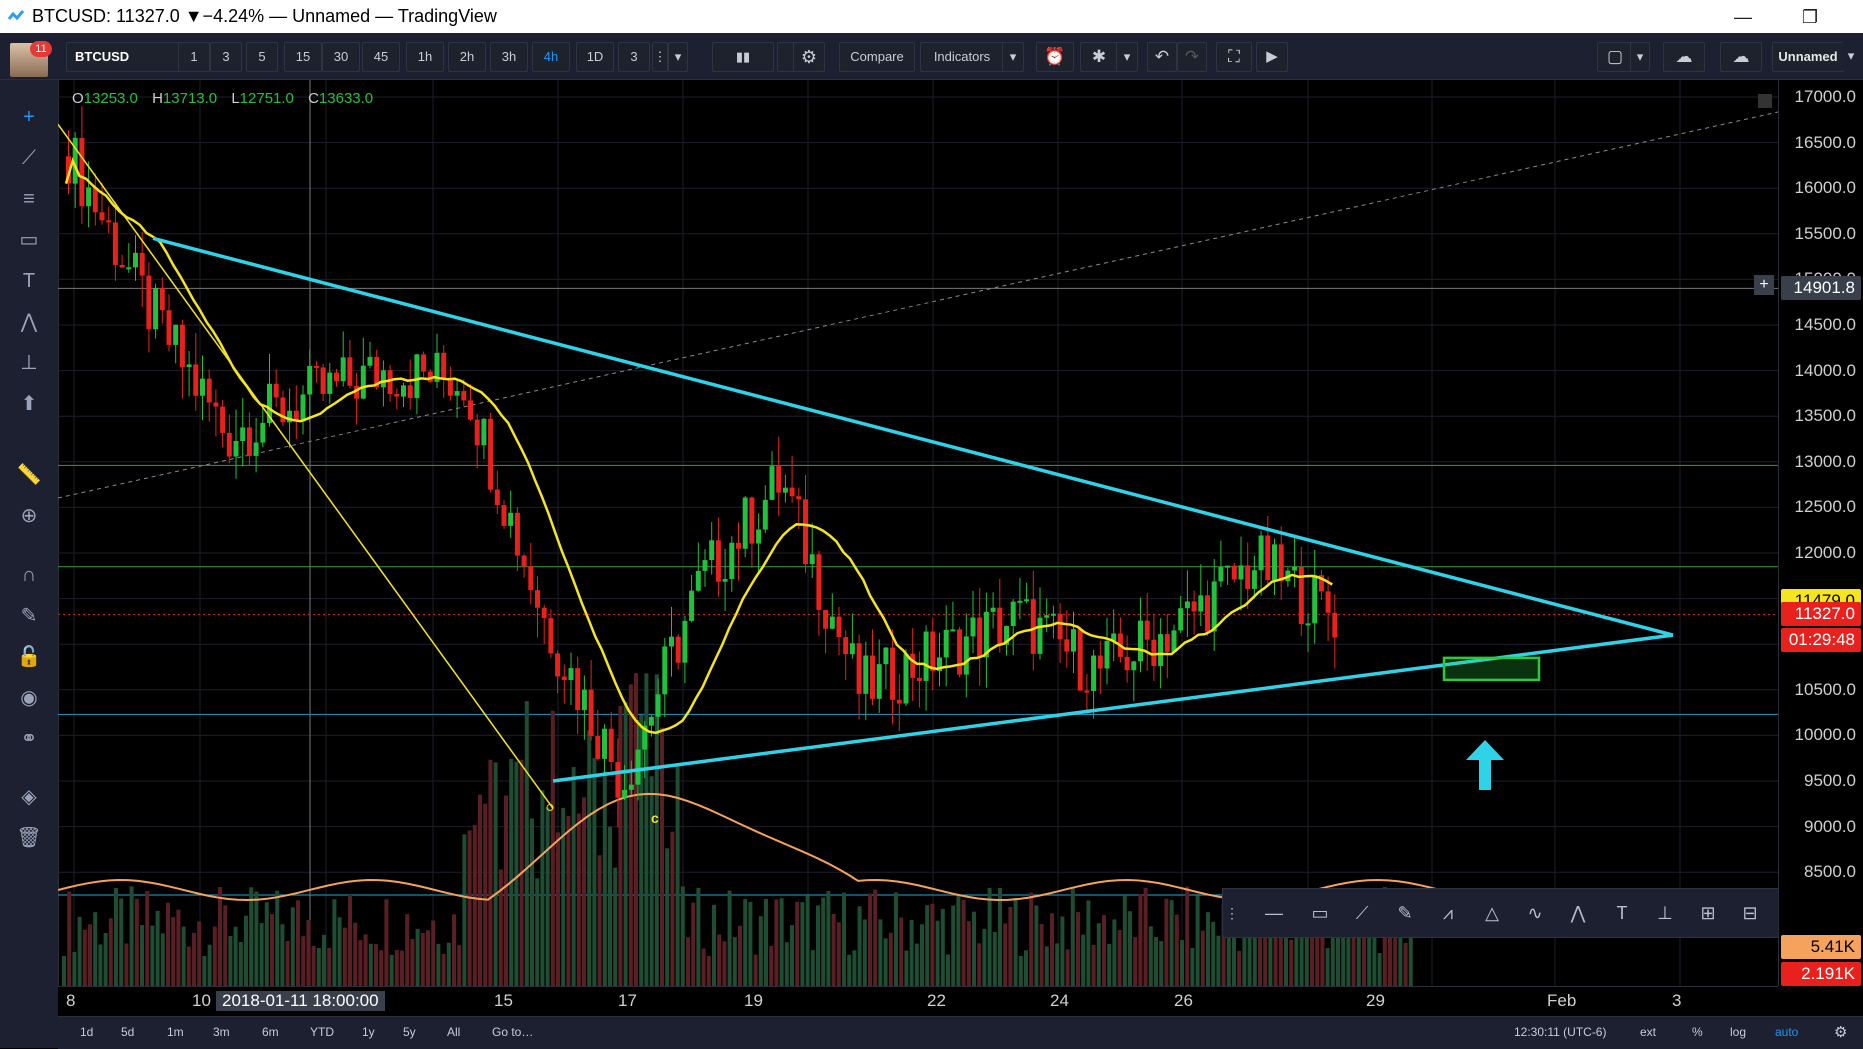 Image resolution: width=1863 pixels, height=1049 pixels. Describe the element at coordinates (1808, 57) in the screenshot. I see `layout-name-button: Unnamed` at that location.